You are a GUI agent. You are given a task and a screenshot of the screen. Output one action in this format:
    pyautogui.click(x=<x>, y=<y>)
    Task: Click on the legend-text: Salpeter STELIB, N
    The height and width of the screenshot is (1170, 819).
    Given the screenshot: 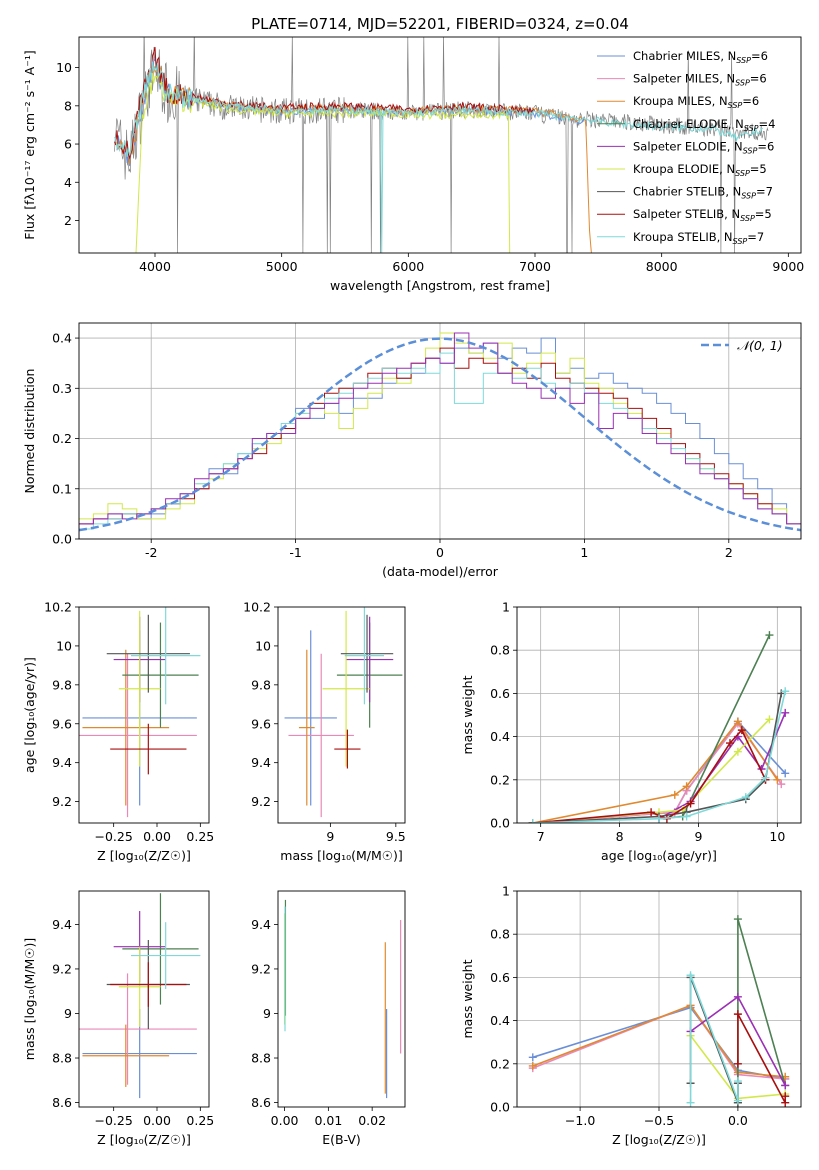 What is the action you would take?
    pyautogui.click(x=686, y=214)
    